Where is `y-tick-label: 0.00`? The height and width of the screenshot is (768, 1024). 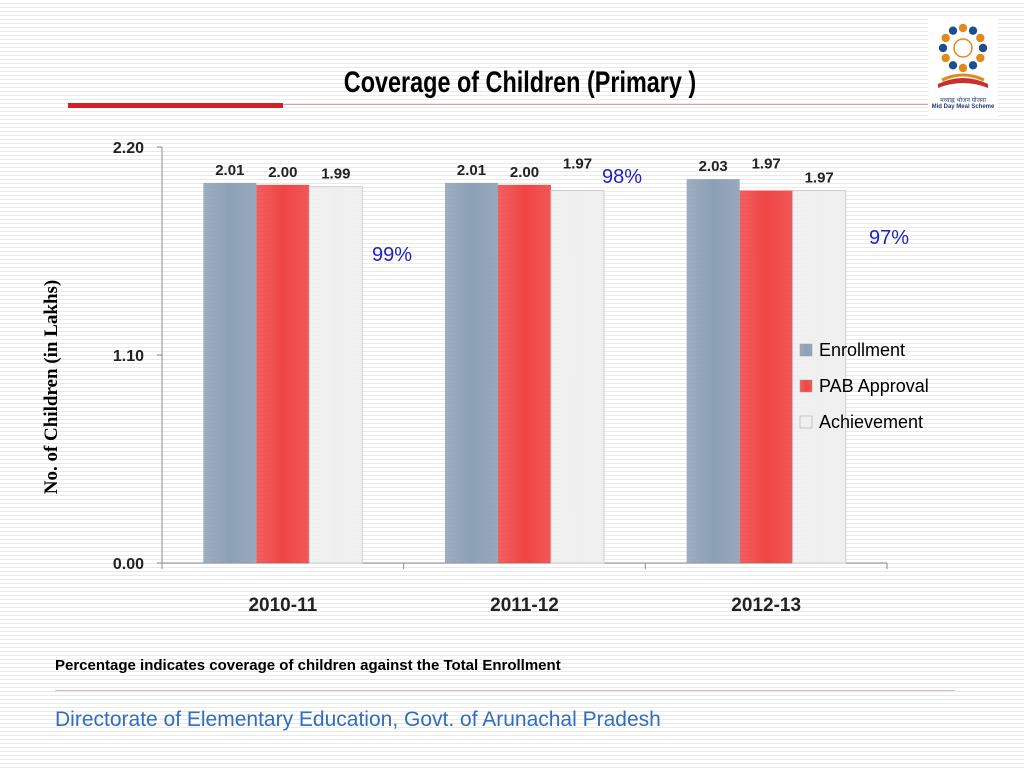
y-tick-label: 0.00 is located at coordinates (128, 564).